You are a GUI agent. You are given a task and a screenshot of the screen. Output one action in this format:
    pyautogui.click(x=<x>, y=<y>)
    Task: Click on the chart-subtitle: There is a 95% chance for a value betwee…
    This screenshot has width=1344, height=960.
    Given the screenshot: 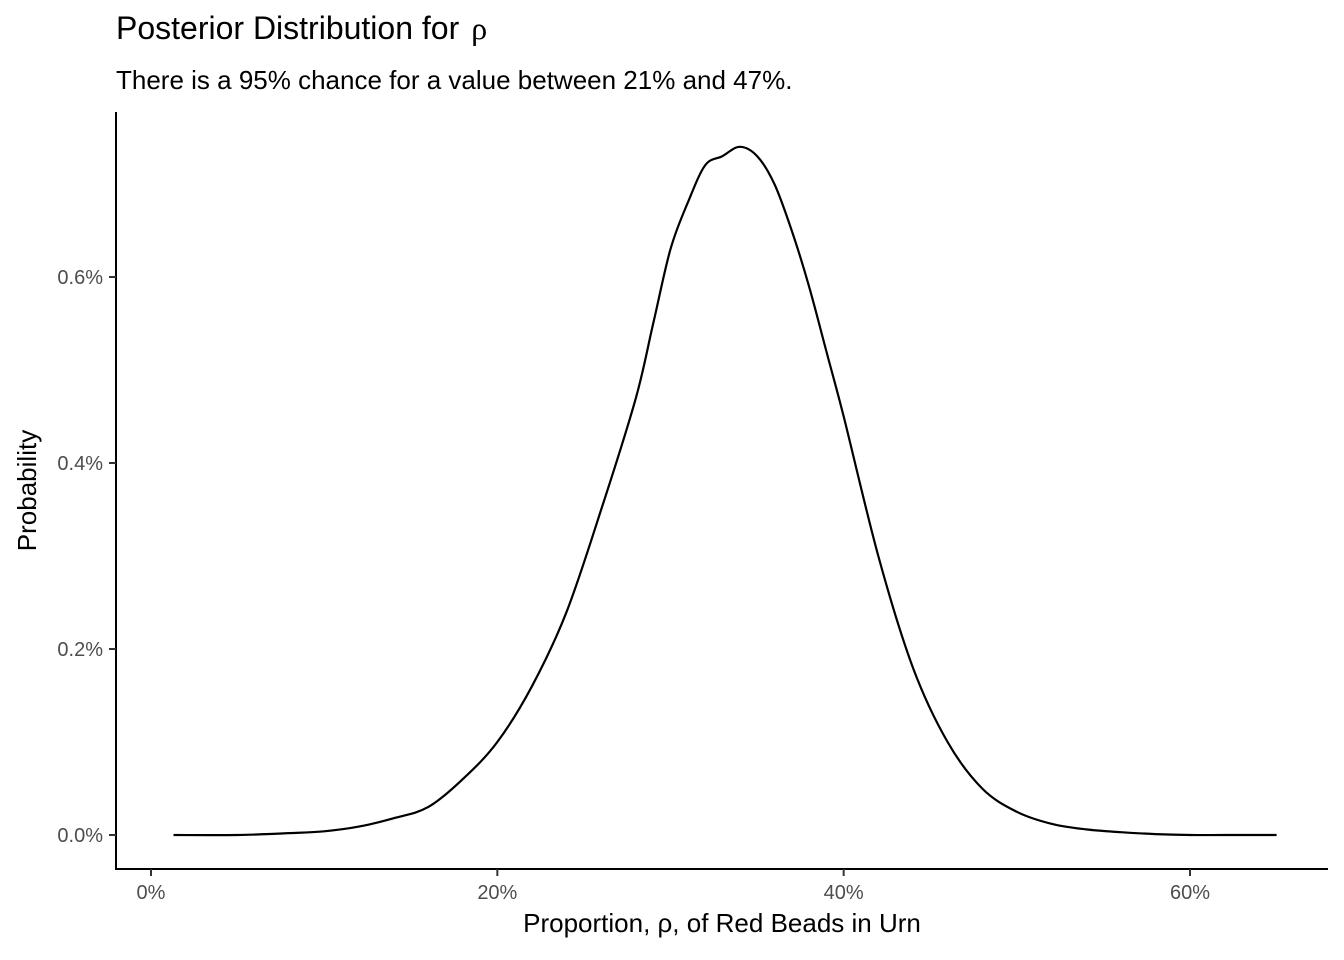 What is the action you would take?
    pyautogui.click(x=454, y=80)
    